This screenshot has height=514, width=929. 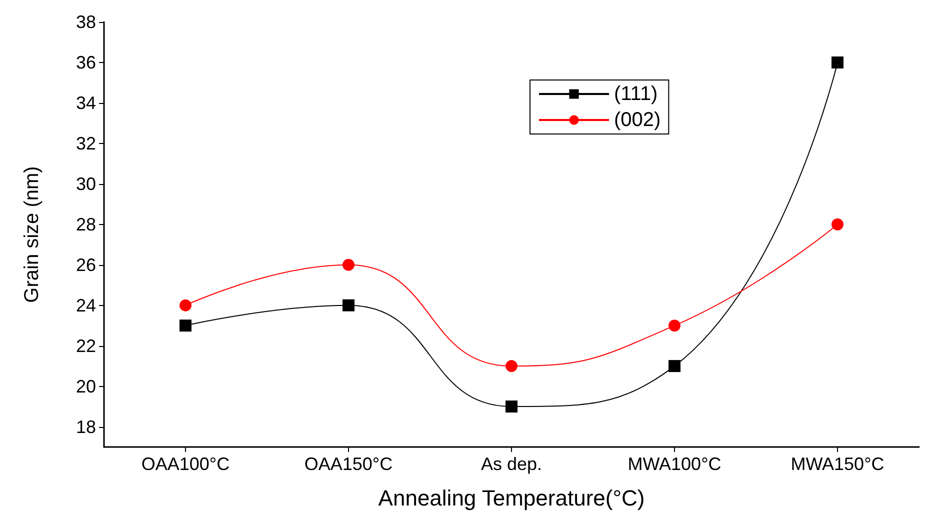 What do you see at coordinates (511, 498) in the screenshot?
I see `x-axis-title: Annealing Temperature(°C)` at bounding box center [511, 498].